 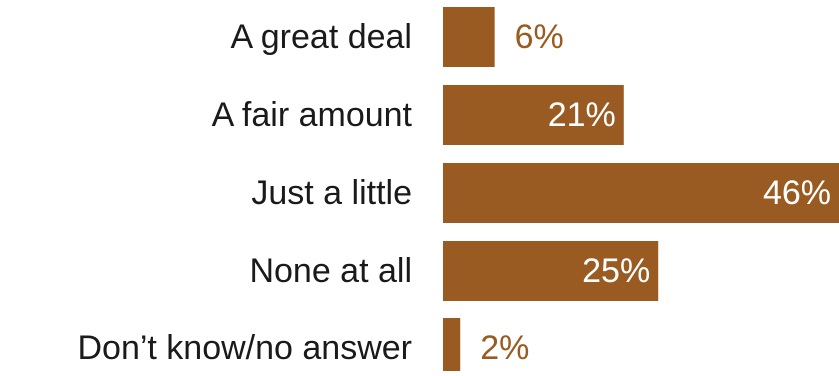 I want to click on value-label: 21%, so click(x=582, y=115).